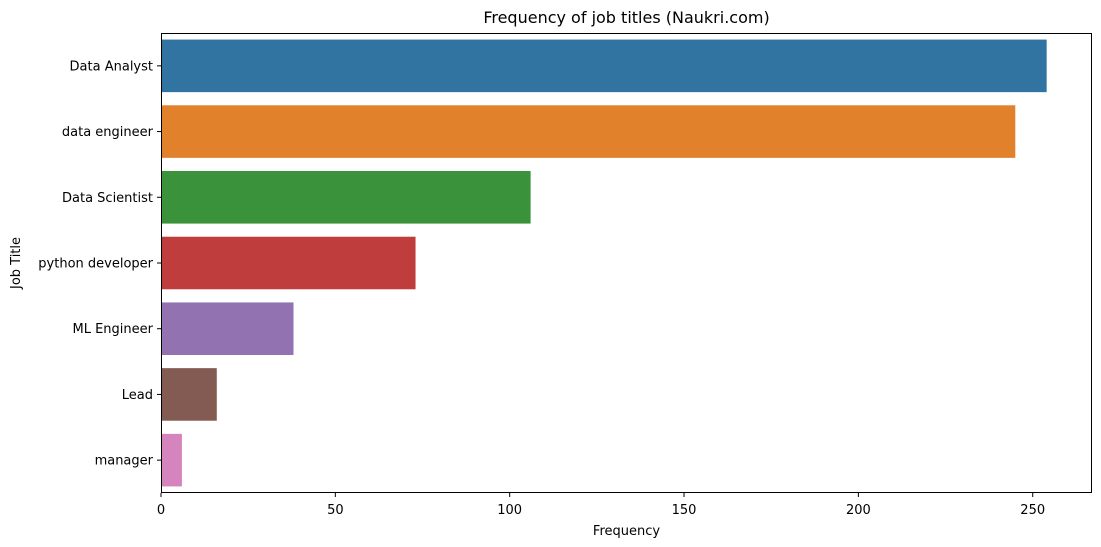  Describe the element at coordinates (1032, 510) in the screenshot. I see `x-tick-label: 250` at that location.